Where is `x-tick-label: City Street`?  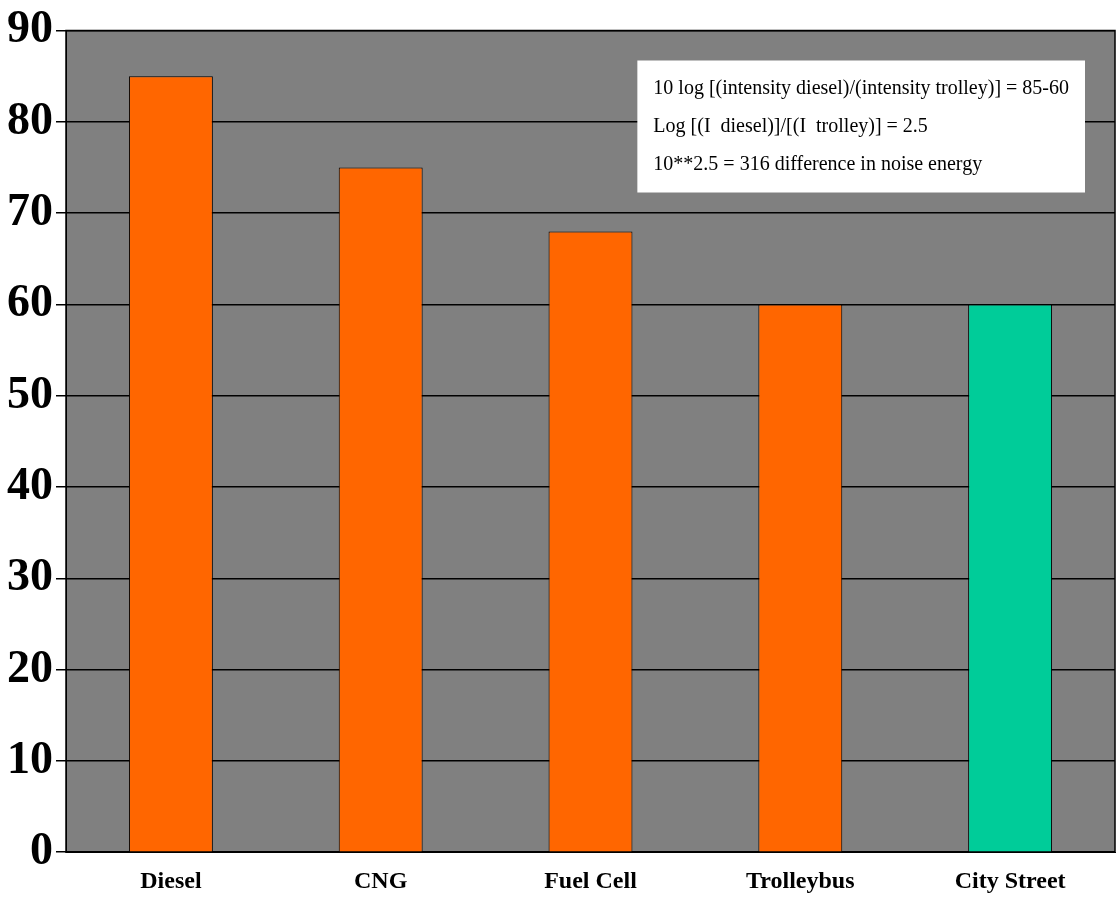 x-tick-label: City Street is located at coordinates (1010, 879).